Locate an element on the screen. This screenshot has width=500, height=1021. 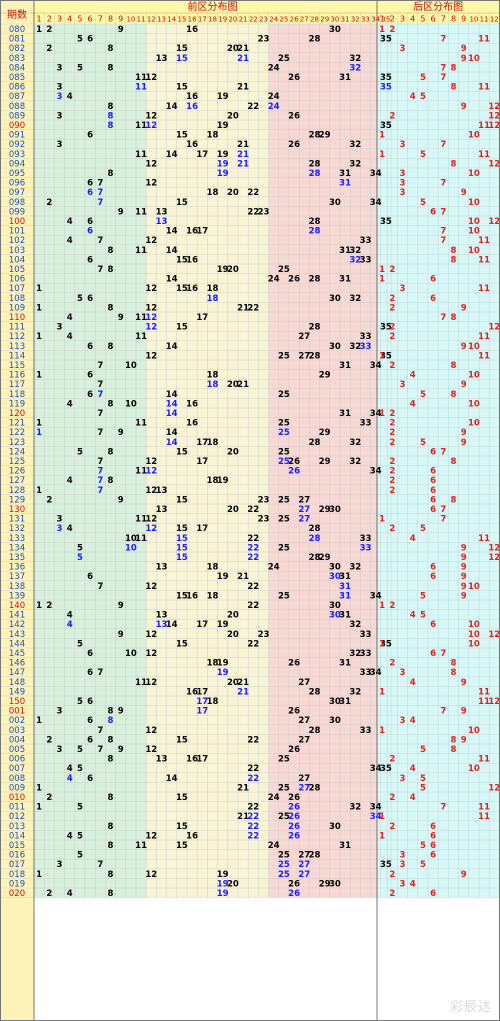
period-label: 114 is located at coordinates (17, 356).